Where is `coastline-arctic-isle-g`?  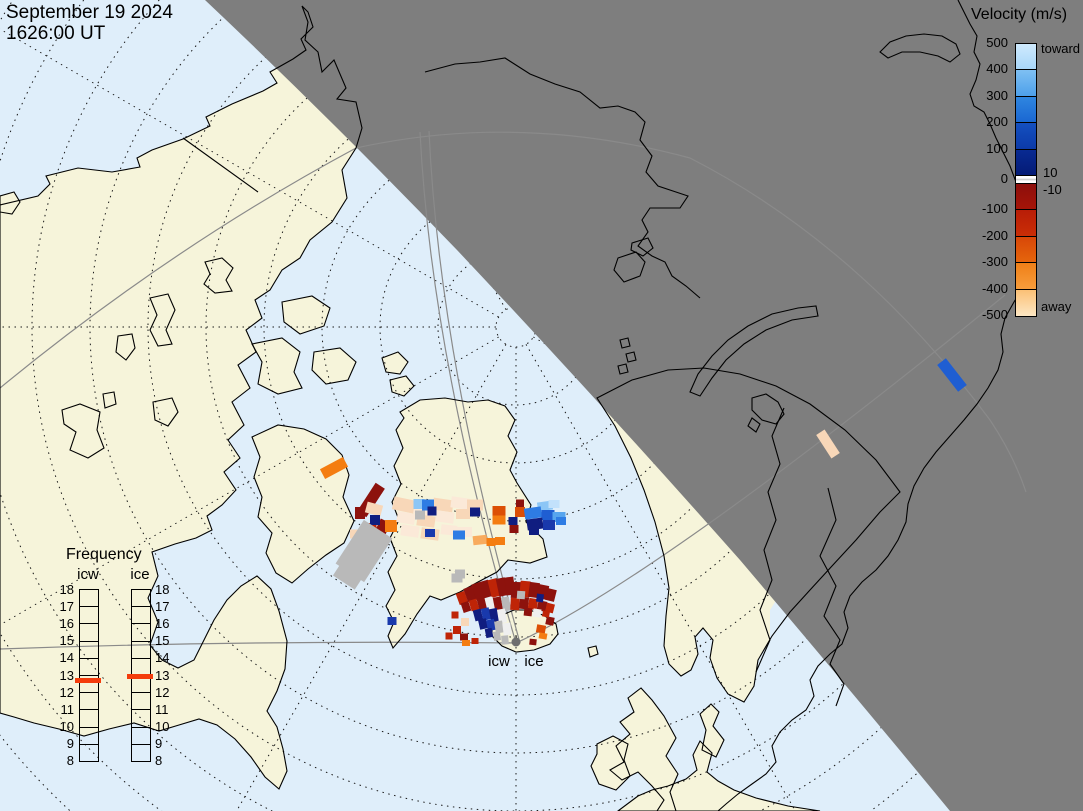
coastline-arctic-isle-g is located at coordinates (306, 315).